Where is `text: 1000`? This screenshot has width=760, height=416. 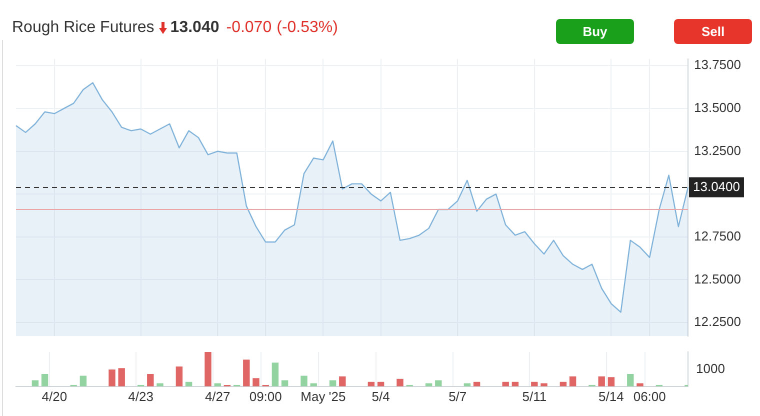 text: 1000 is located at coordinates (710, 368).